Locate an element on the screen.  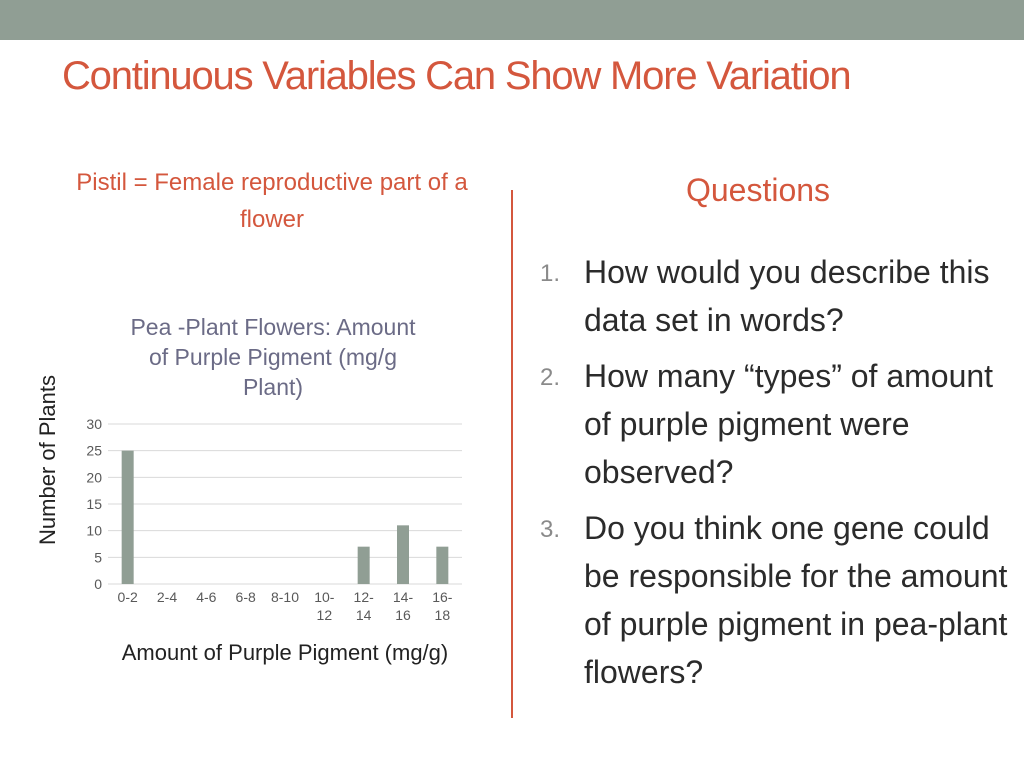
x-axis-label: Amount of Purple Pigment (mg/g) is located at coordinates (285, 652).